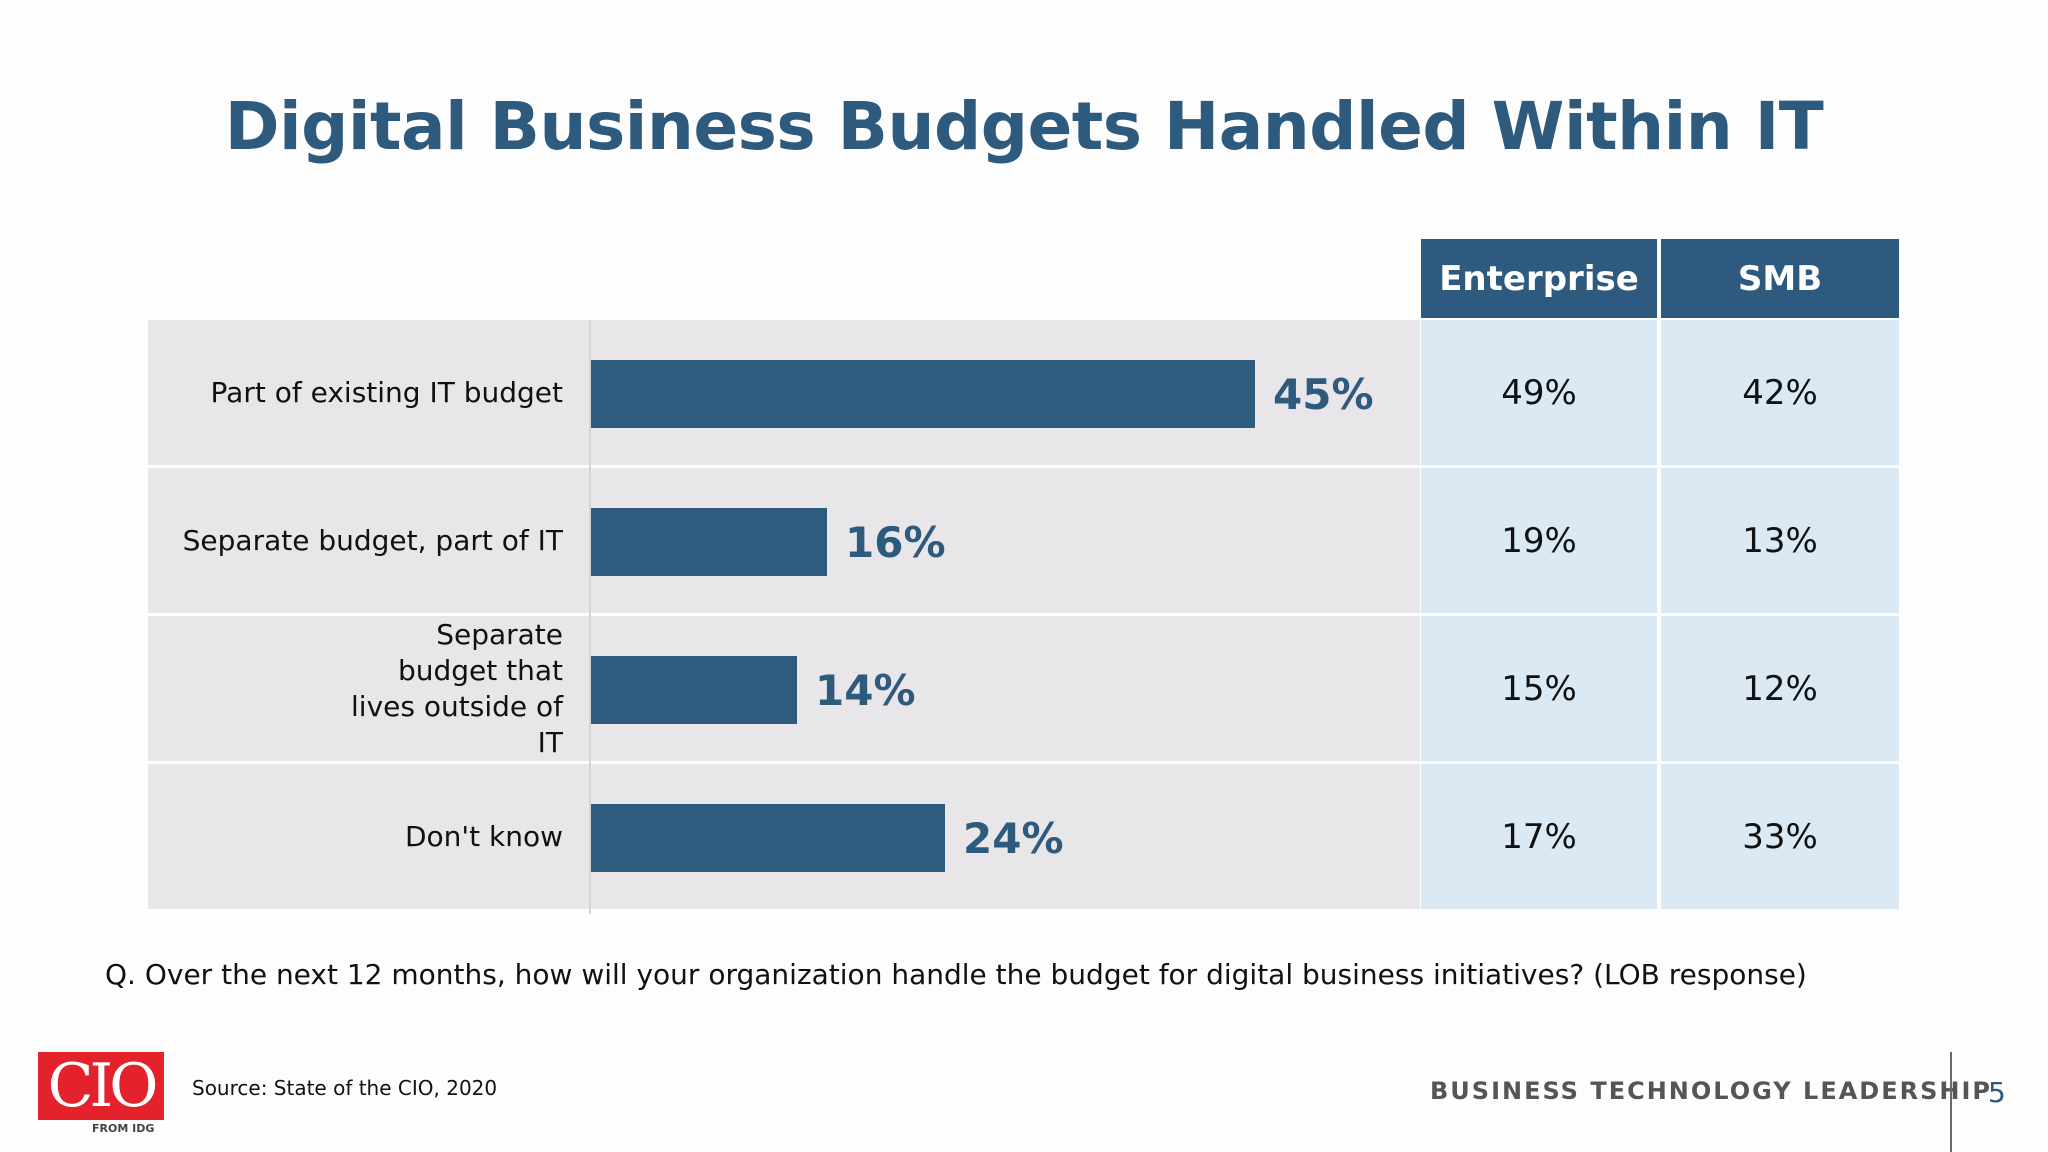  What do you see at coordinates (1539, 278) in the screenshot?
I see `column-header-enterprise: Enterprise` at bounding box center [1539, 278].